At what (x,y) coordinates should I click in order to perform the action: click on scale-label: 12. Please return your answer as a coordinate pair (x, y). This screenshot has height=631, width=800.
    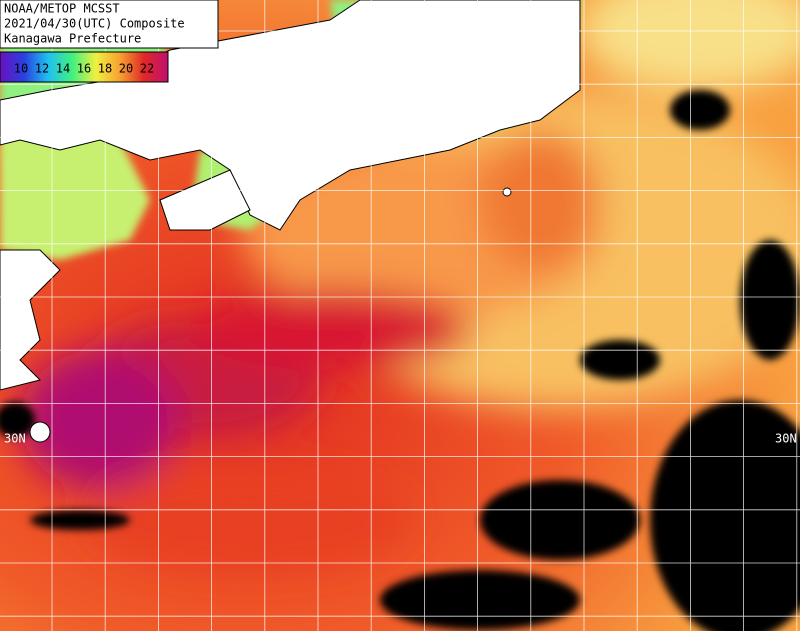
    Looking at the image, I should click on (42, 69).